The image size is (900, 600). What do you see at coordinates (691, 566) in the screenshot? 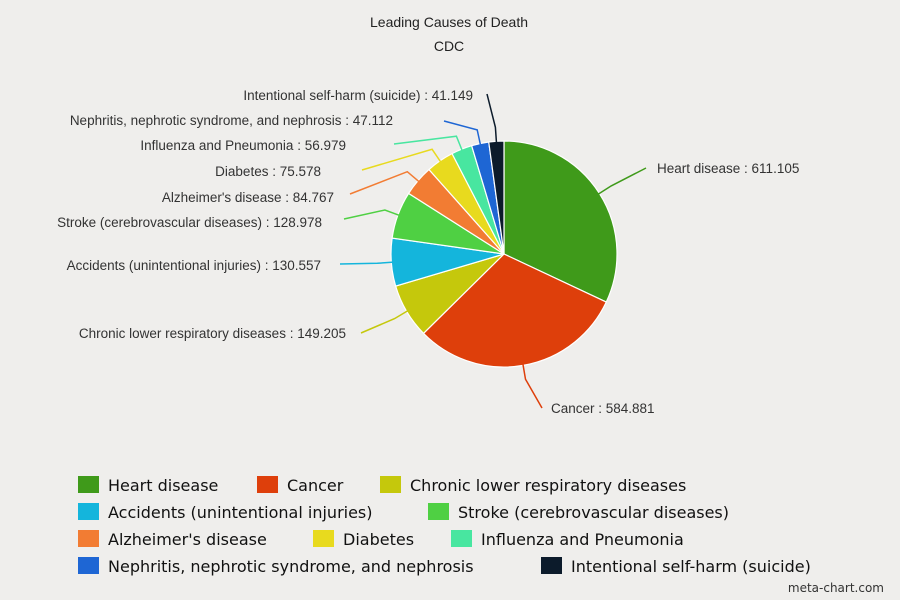
I see `legend-item-intentional-self-harm-suicide: Intentional self-harm (suicide)` at bounding box center [691, 566].